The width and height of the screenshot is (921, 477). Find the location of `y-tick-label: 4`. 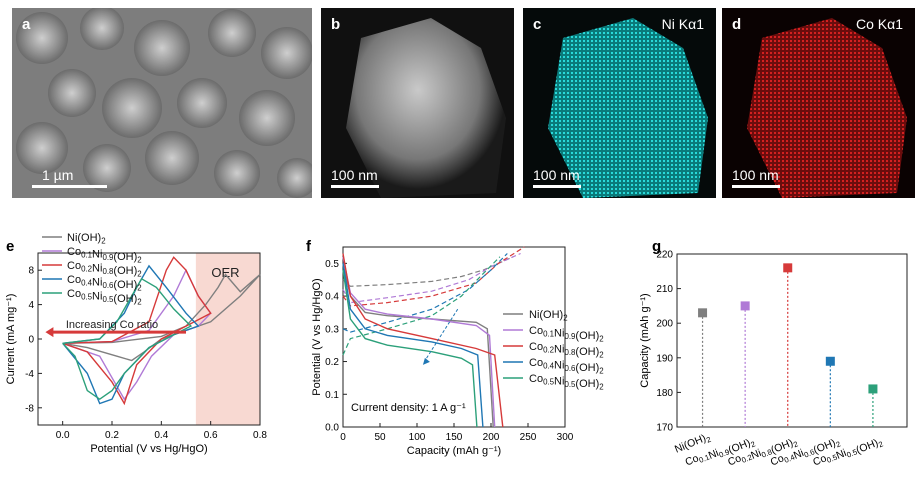

y-tick-label: 4 is located at coordinates (31, 305).